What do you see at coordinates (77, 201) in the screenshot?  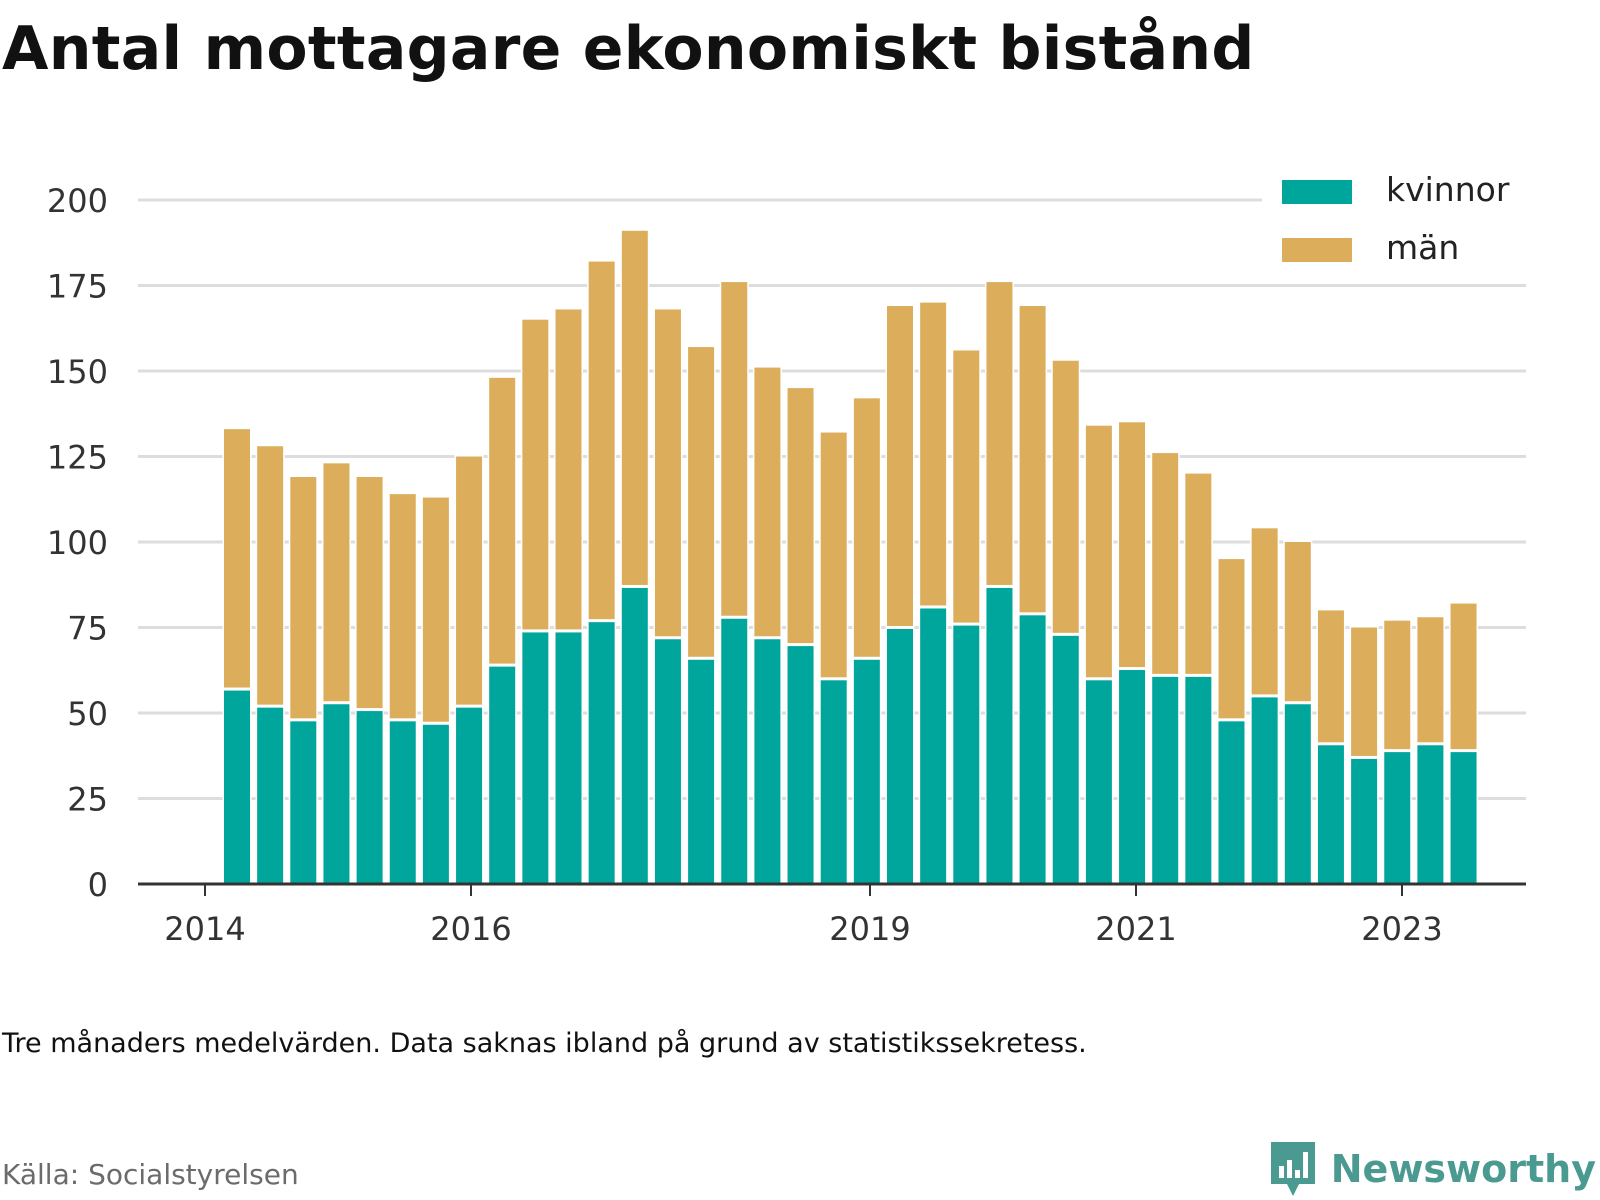 I see `y-tick-label: 200` at bounding box center [77, 201].